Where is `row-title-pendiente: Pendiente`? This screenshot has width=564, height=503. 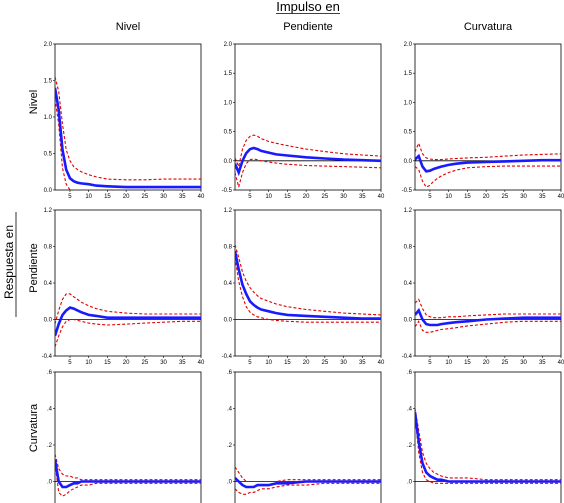 row-title-pendiente: Pendiente is located at coordinates (34, 268).